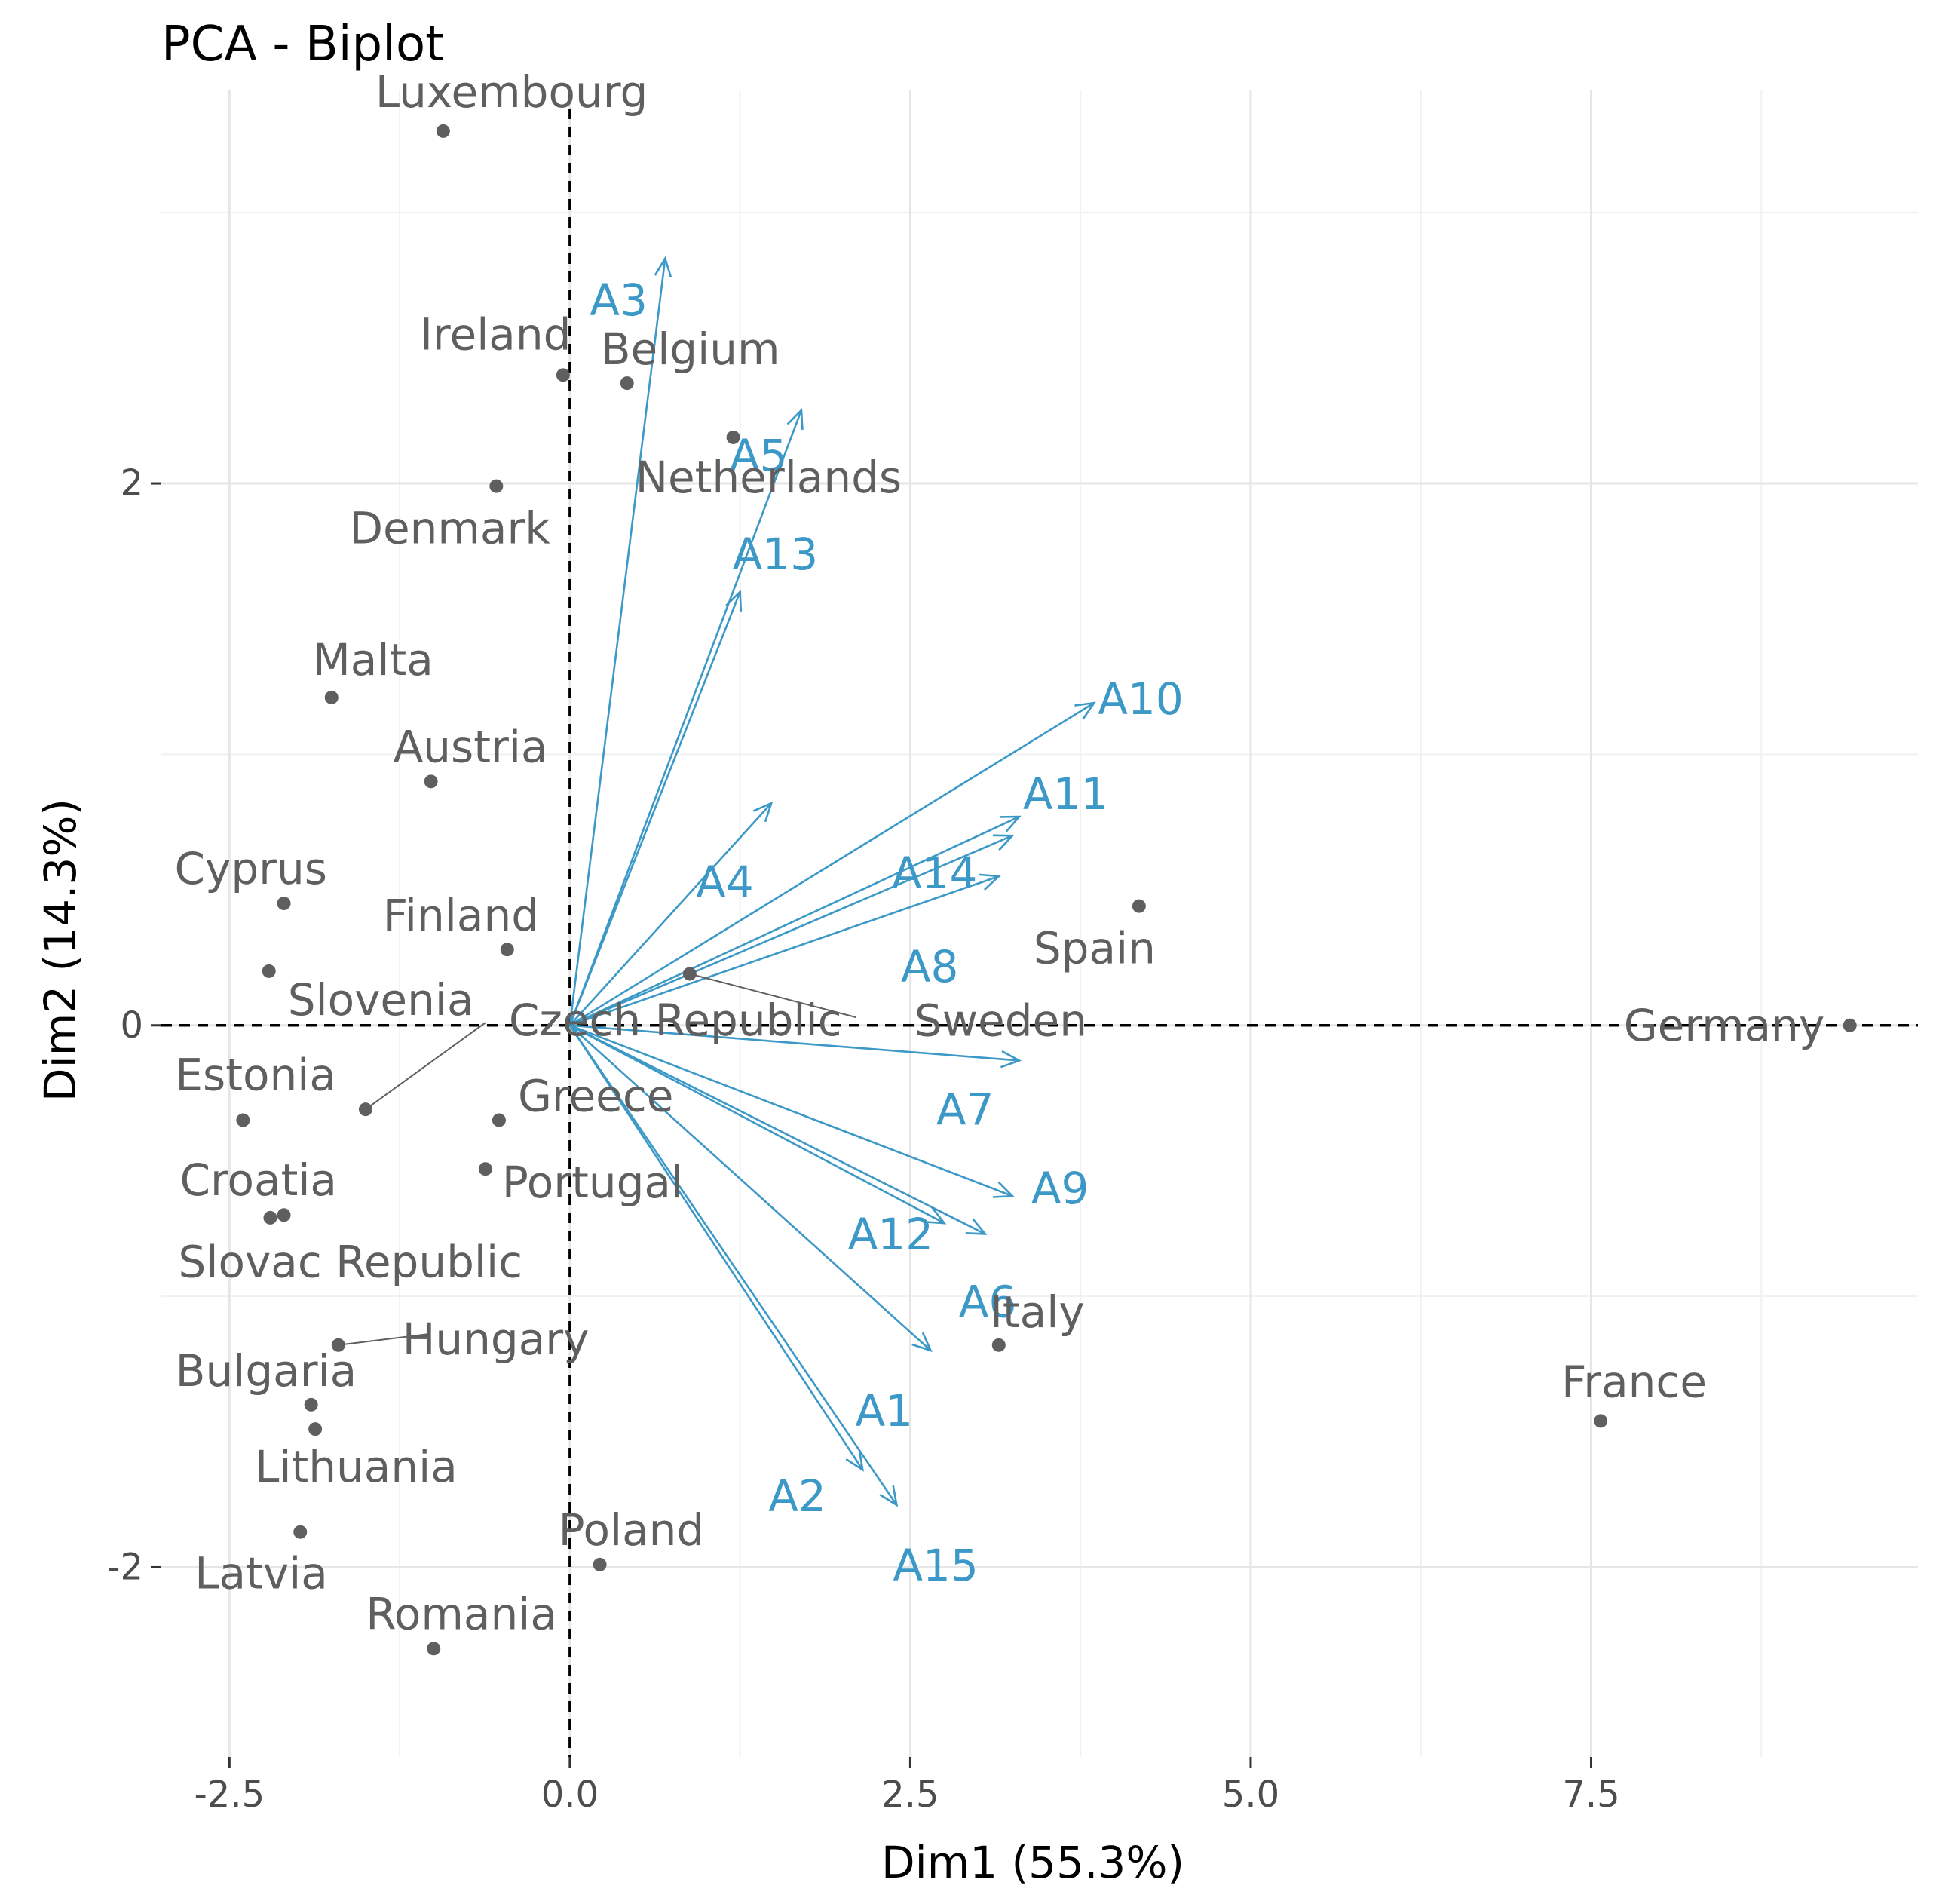  Describe the element at coordinates (734, 600) in the screenshot. I see `variable-arrowhead-a13` at that location.